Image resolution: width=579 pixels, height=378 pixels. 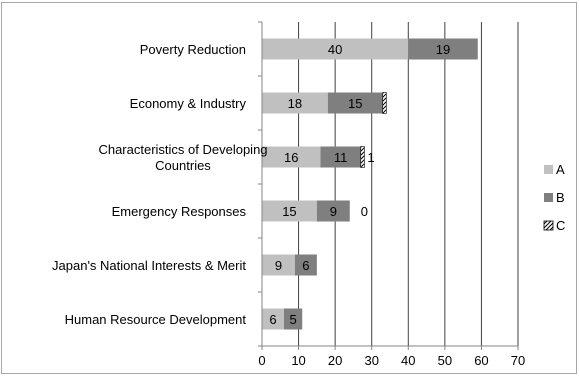 I want to click on legend: ABC, so click(x=554, y=197).